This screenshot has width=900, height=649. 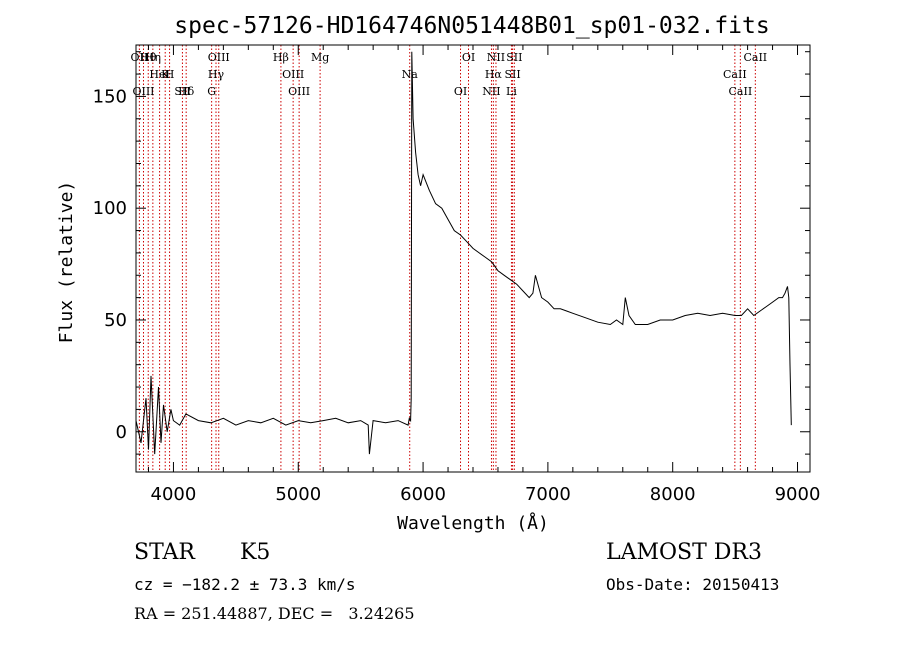 I want to click on line-label: Hθ, so click(x=148, y=57).